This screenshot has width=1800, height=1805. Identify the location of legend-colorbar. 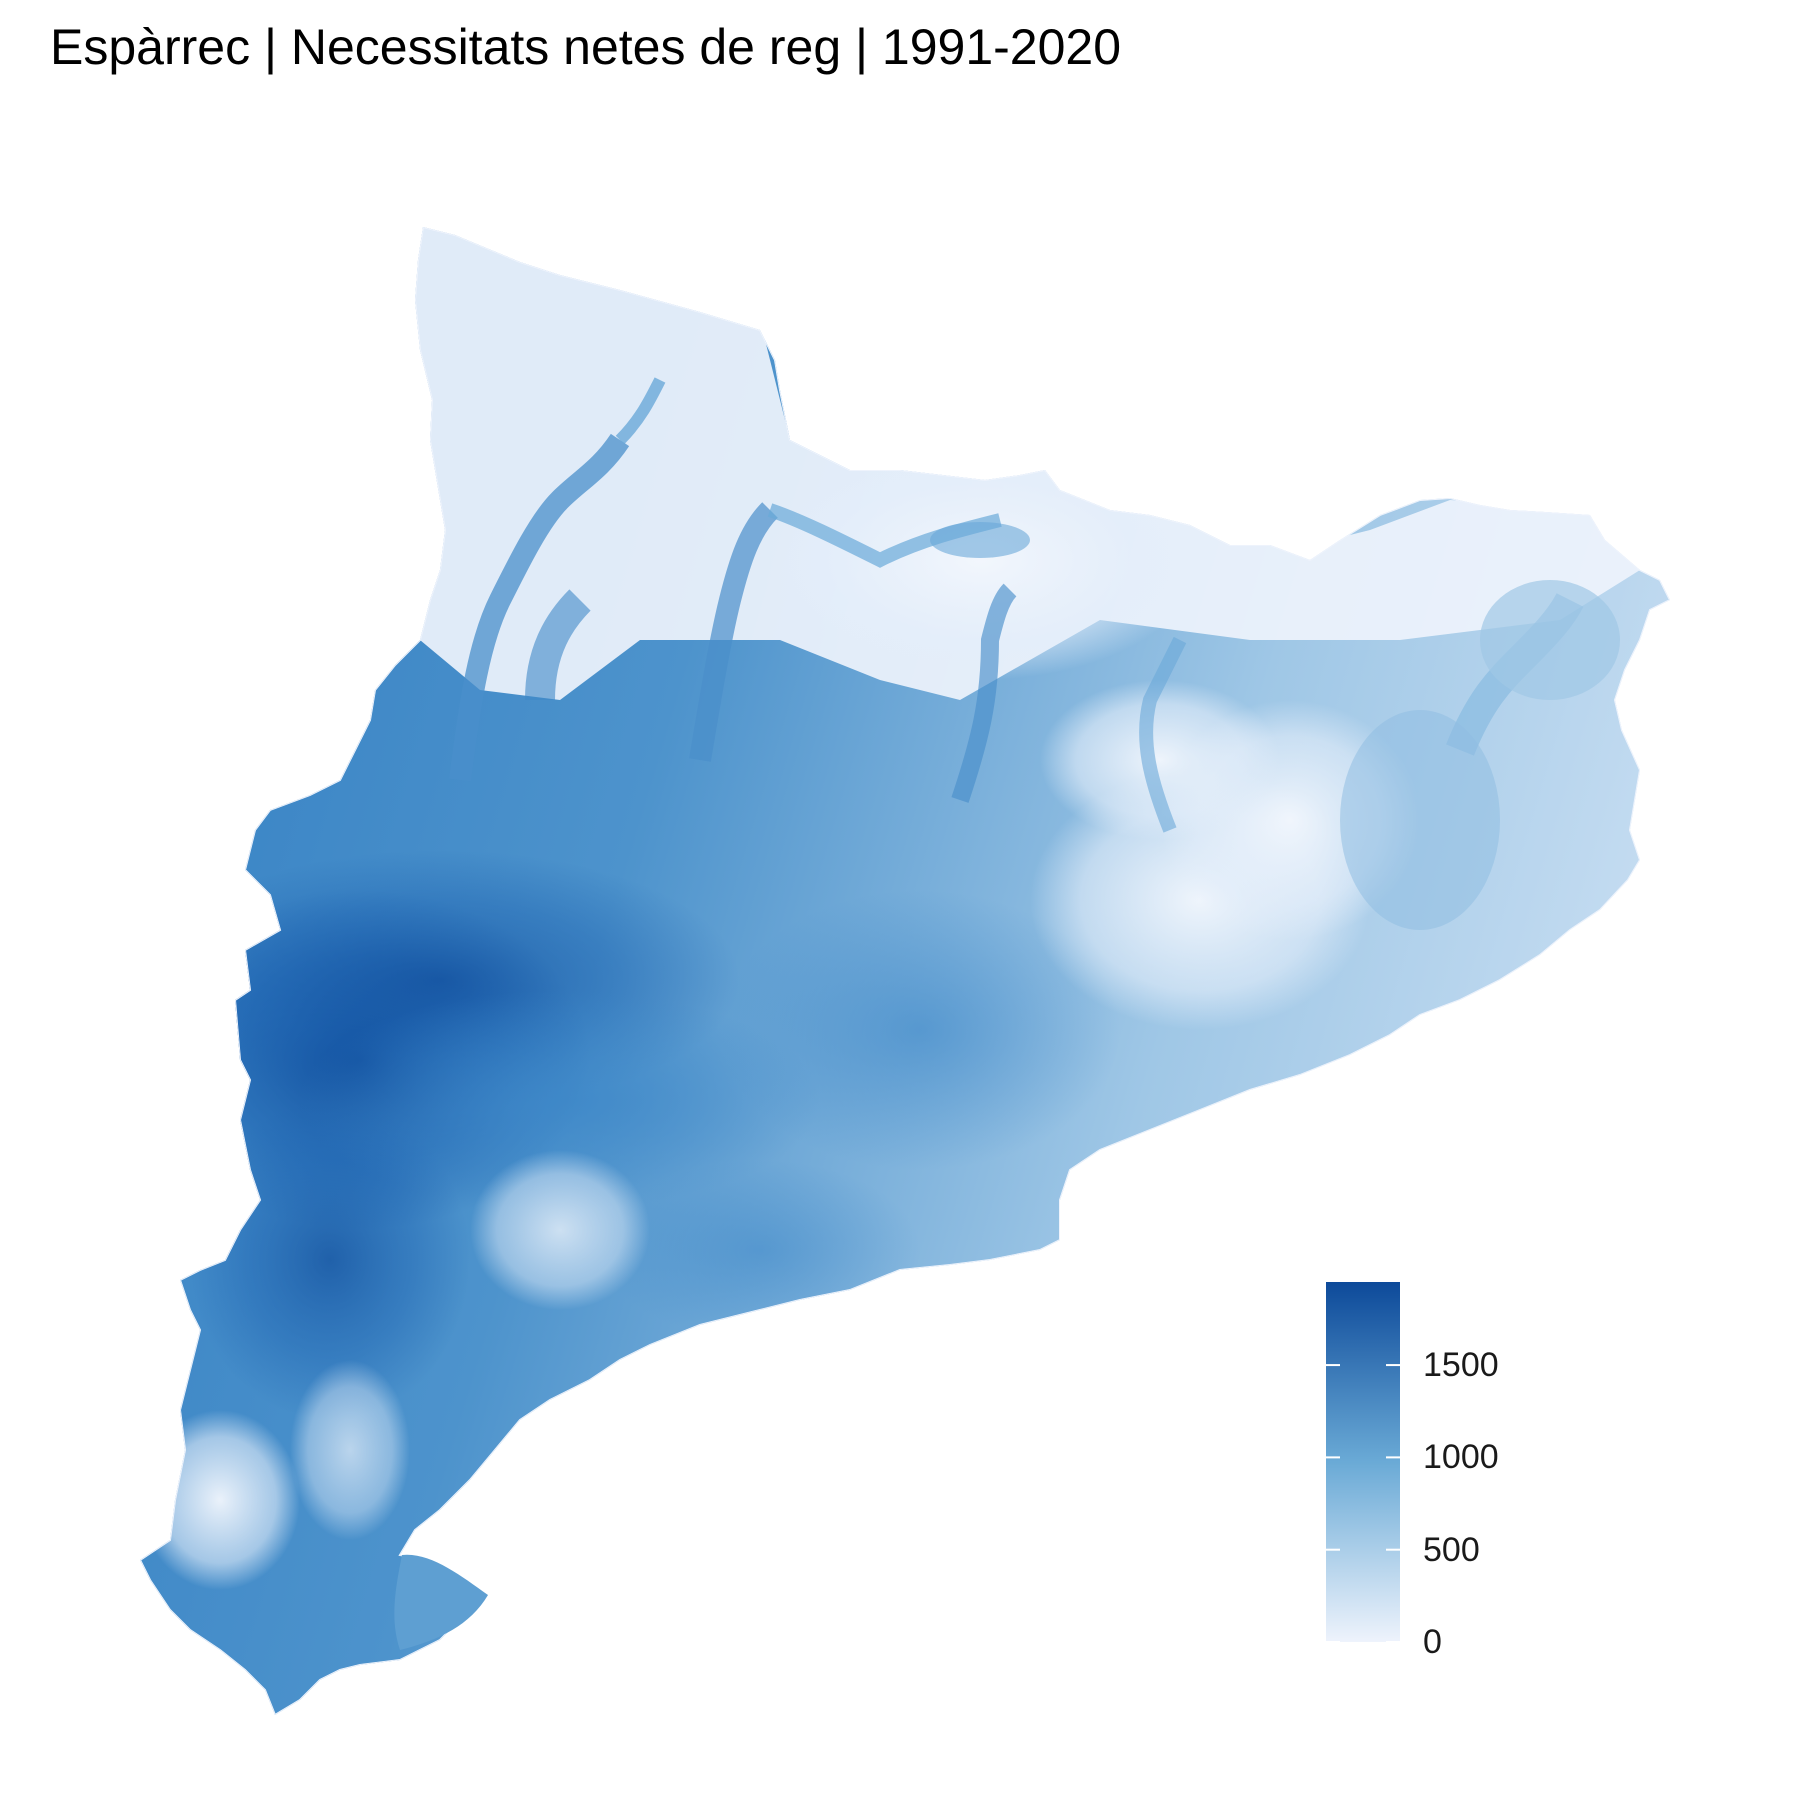
(1363, 1462).